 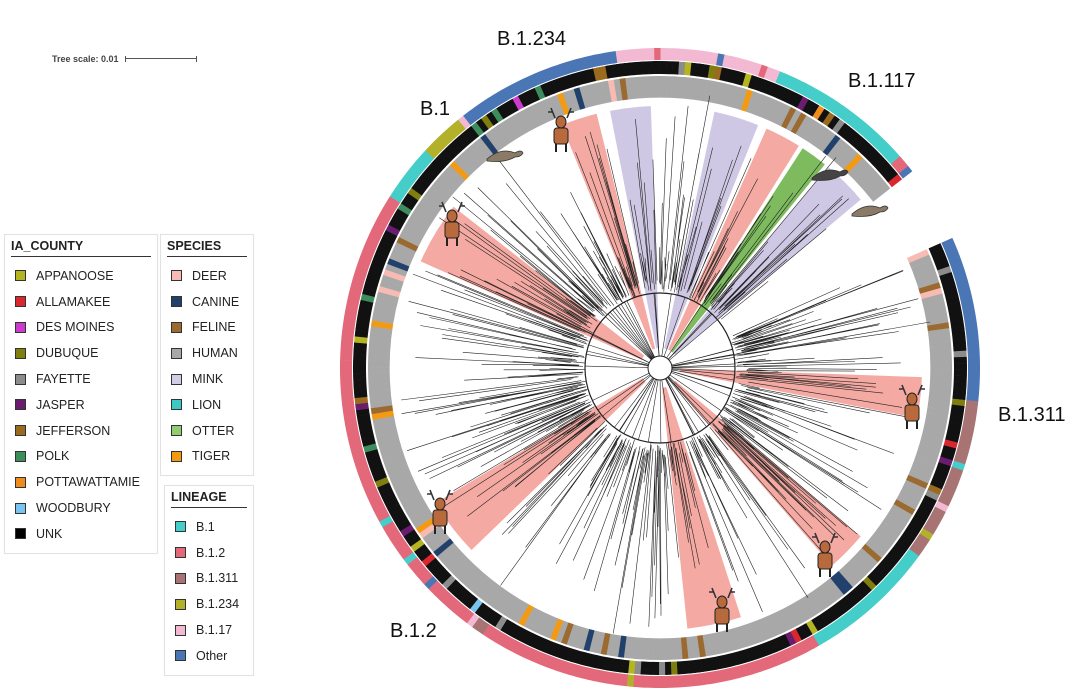 I want to click on legend-item: DES MOINES, so click(x=81, y=328).